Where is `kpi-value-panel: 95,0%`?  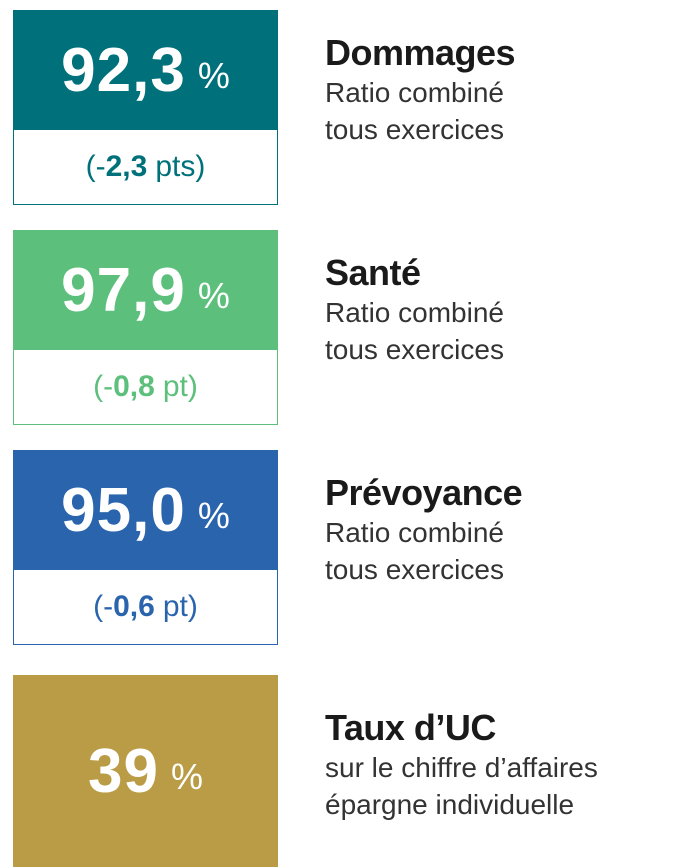
kpi-value-panel: 95,0% is located at coordinates (145, 510).